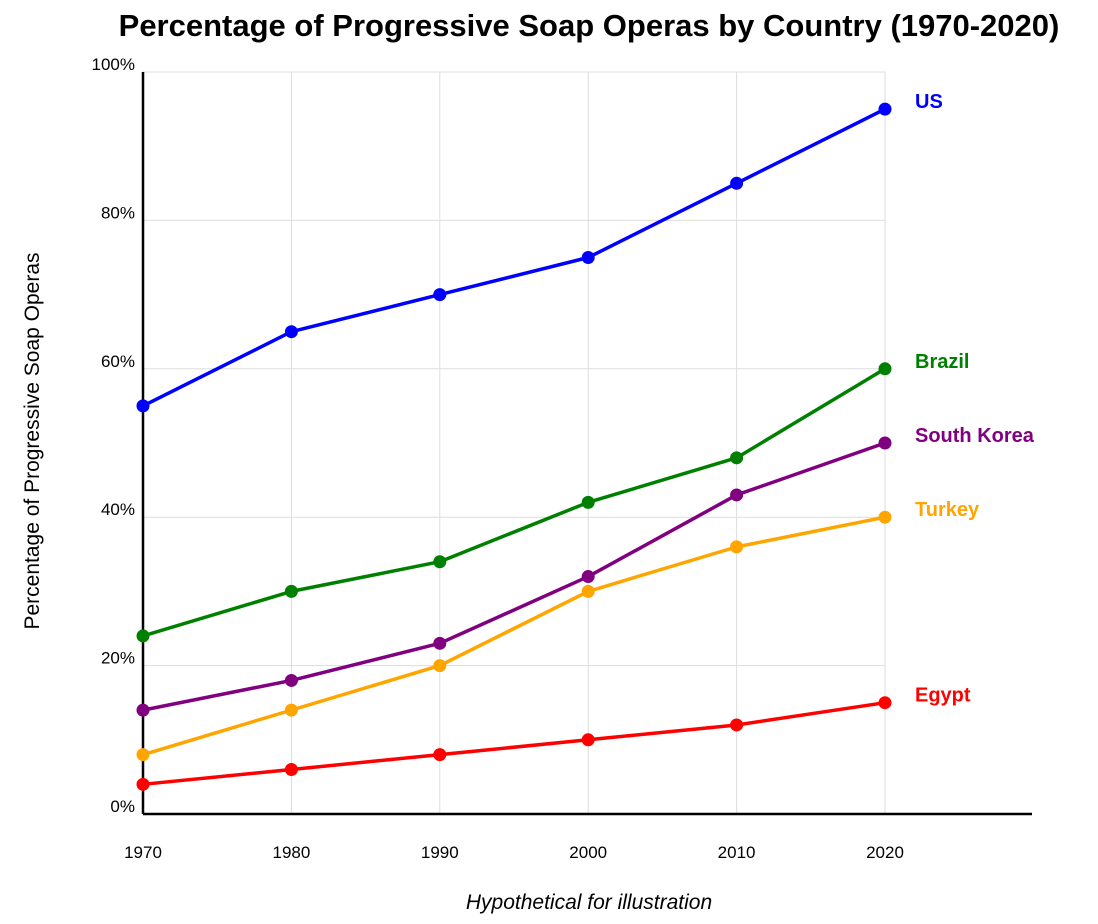  What do you see at coordinates (942, 362) in the screenshot?
I see `series-label-brazil: Brazil` at bounding box center [942, 362].